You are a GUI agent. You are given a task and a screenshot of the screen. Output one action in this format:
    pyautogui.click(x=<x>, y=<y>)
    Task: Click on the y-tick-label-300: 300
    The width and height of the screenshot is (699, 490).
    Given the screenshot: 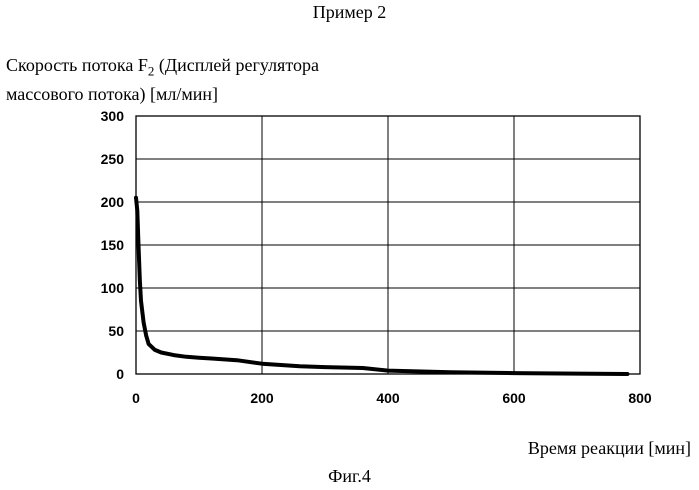 What is the action you would take?
    pyautogui.click(x=113, y=116)
    